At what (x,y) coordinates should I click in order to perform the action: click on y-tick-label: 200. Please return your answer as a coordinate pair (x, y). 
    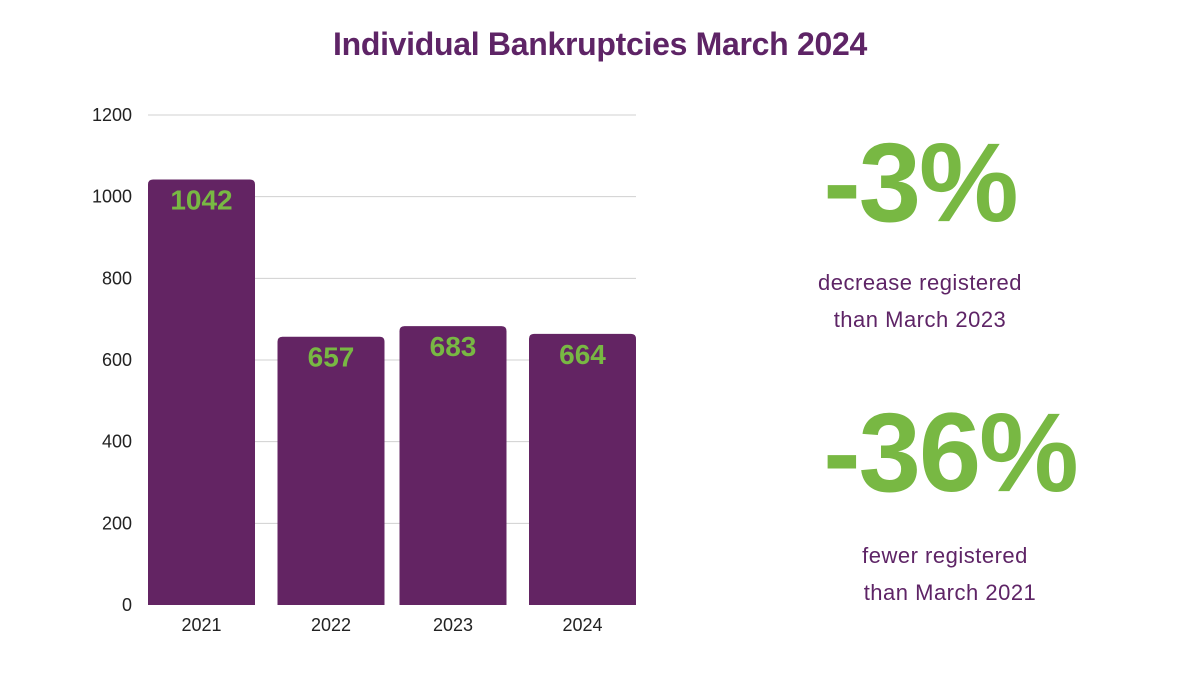
    Looking at the image, I should click on (117, 523).